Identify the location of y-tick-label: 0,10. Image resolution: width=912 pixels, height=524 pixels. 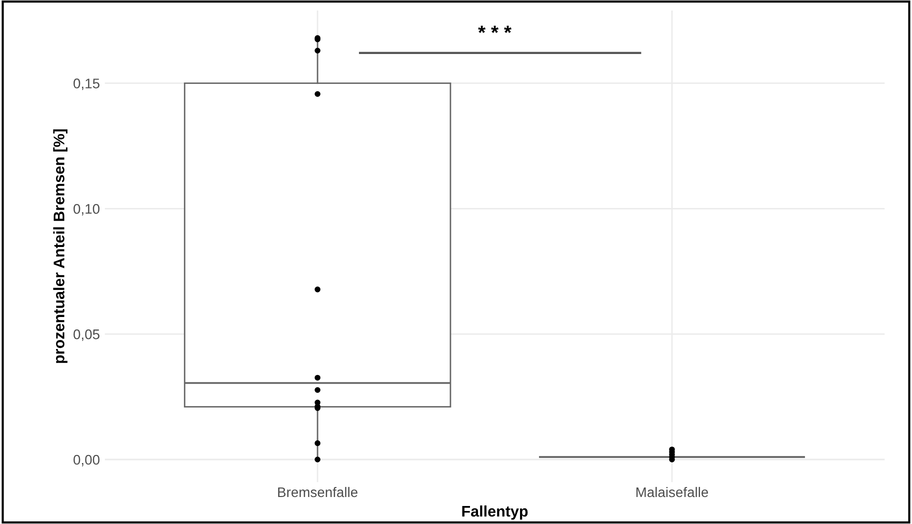
(87, 210).